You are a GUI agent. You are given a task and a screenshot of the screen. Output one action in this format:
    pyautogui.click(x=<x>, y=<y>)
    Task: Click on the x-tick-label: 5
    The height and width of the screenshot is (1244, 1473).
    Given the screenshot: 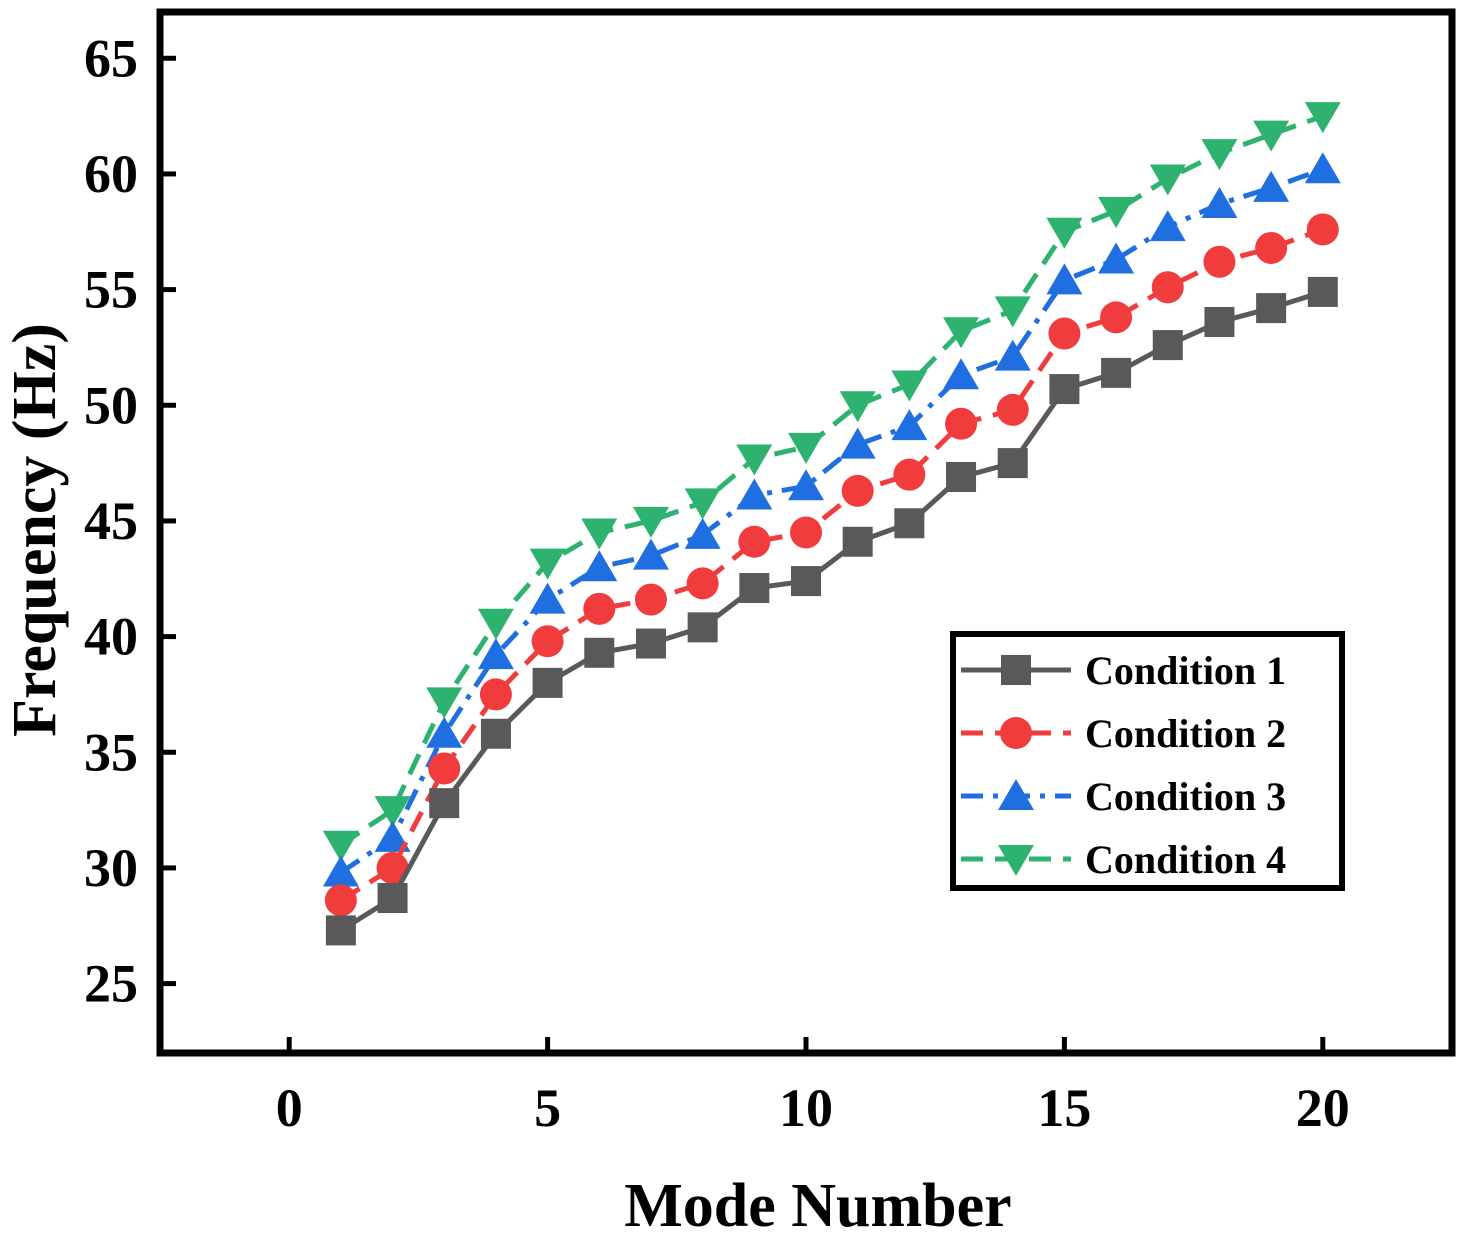 What is the action you would take?
    pyautogui.click(x=547, y=1108)
    